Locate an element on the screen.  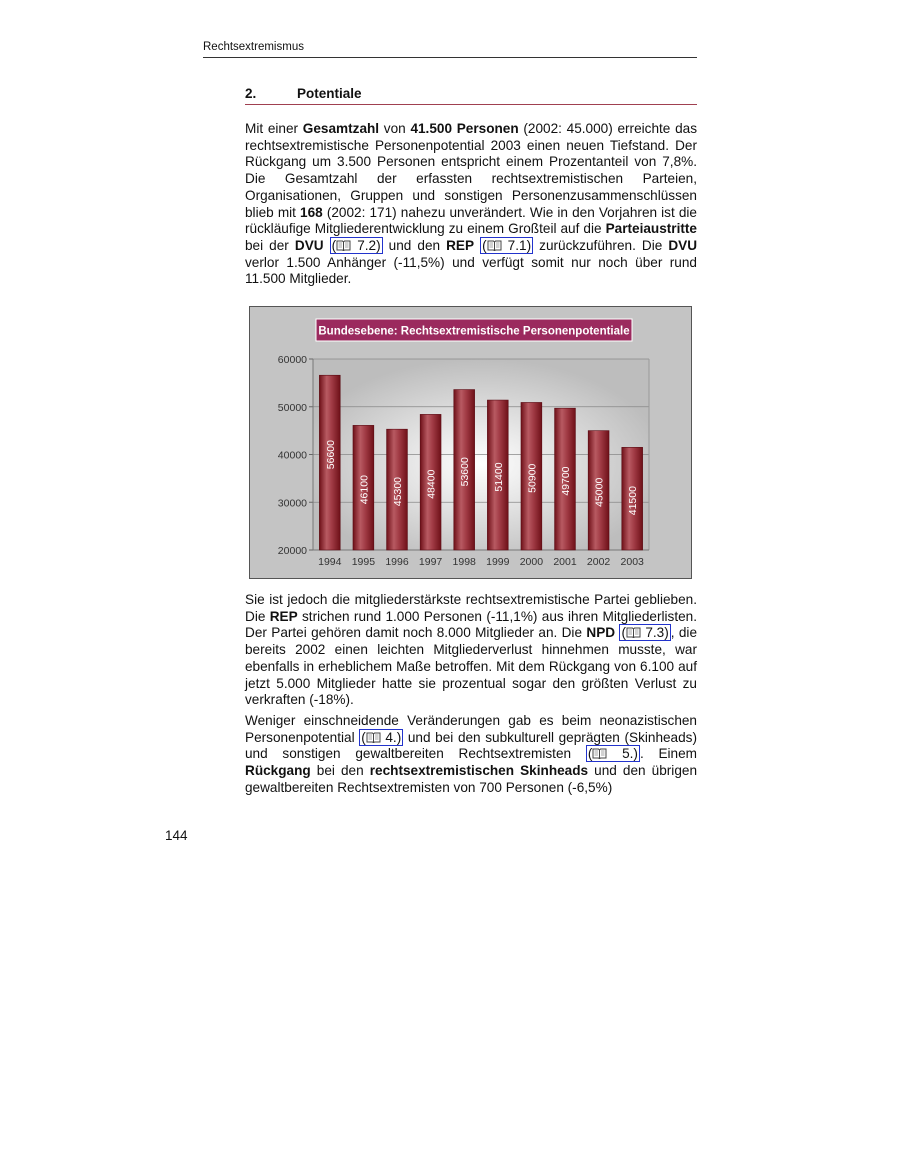
bold-text: rechtsextremistischen Skinheads is located at coordinates (479, 771).